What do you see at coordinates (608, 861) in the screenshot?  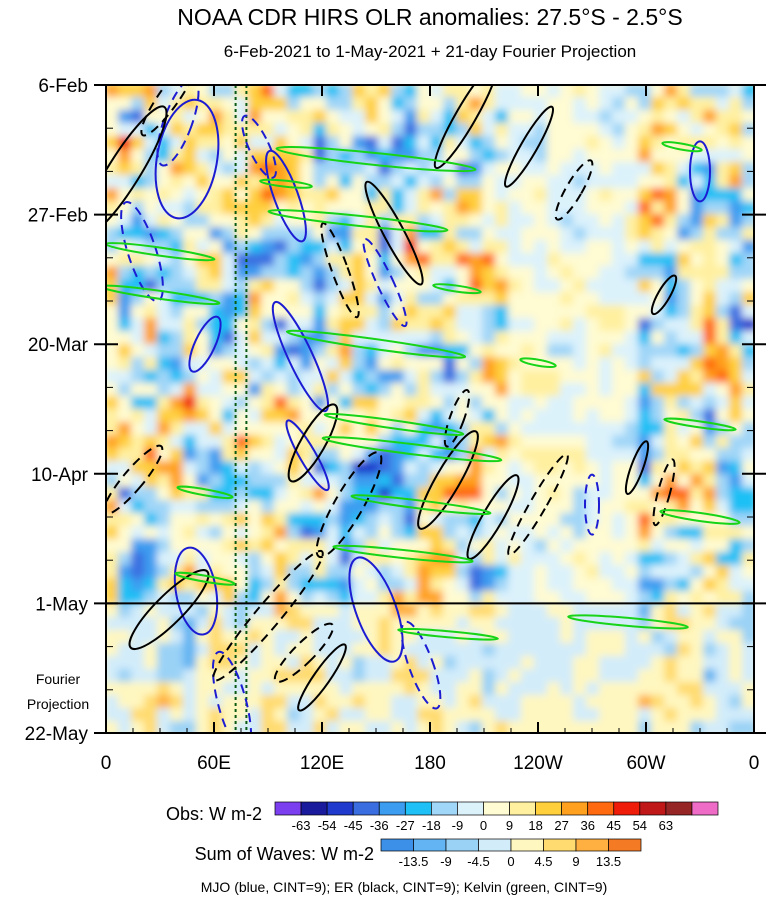 I see `wave-colorbar-level-6: 13.5` at bounding box center [608, 861].